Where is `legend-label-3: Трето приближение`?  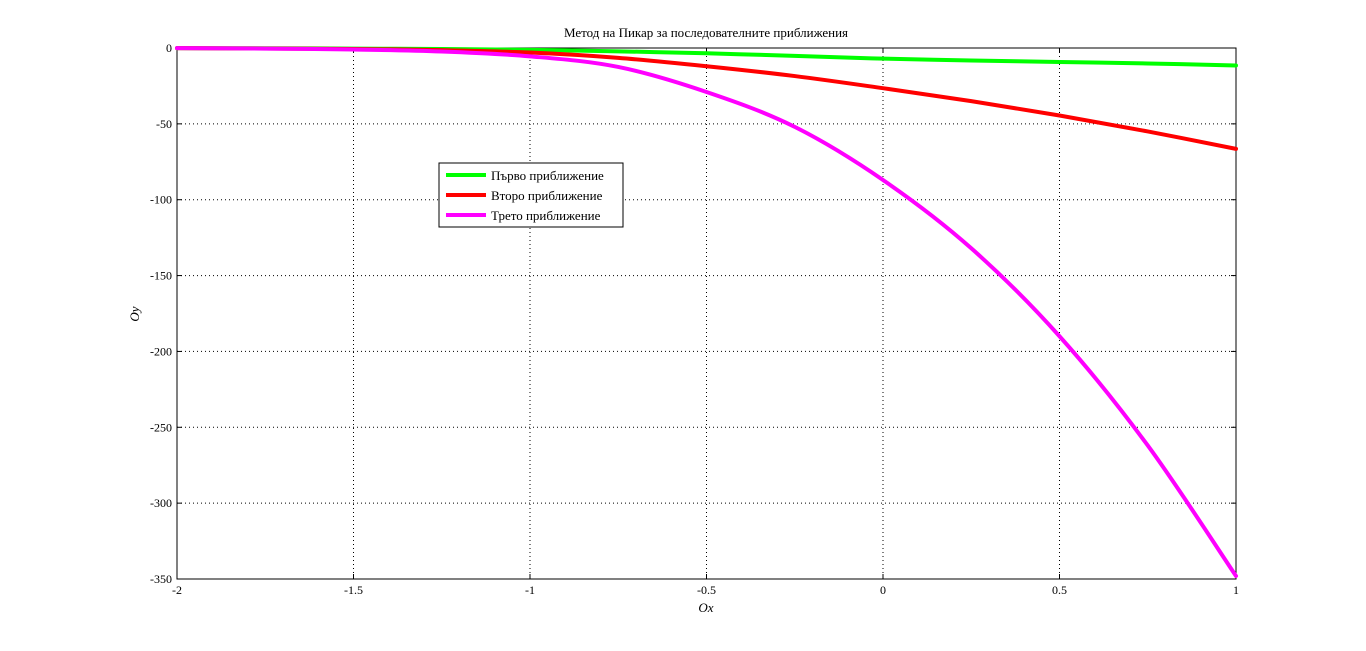
legend-label-3: Трето приближение is located at coordinates (546, 215).